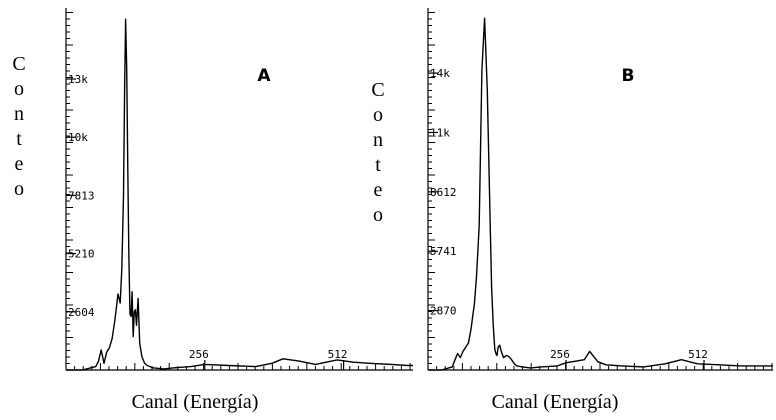 Image resolution: width=776 pixels, height=420 pixels. I want to click on y-tick-label-b: 8612, so click(443, 192).